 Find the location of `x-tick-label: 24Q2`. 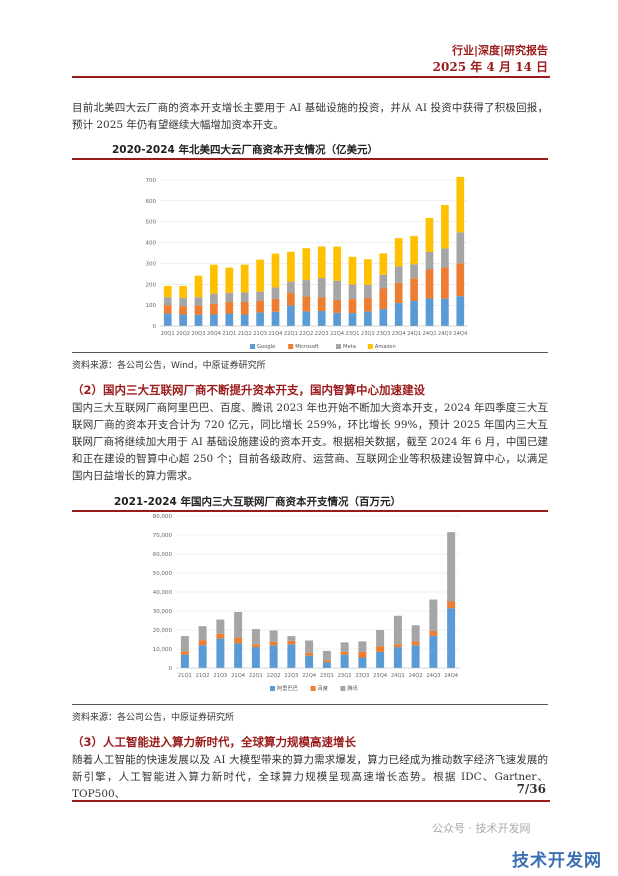

x-tick-label: 24Q2 is located at coordinates (430, 334).